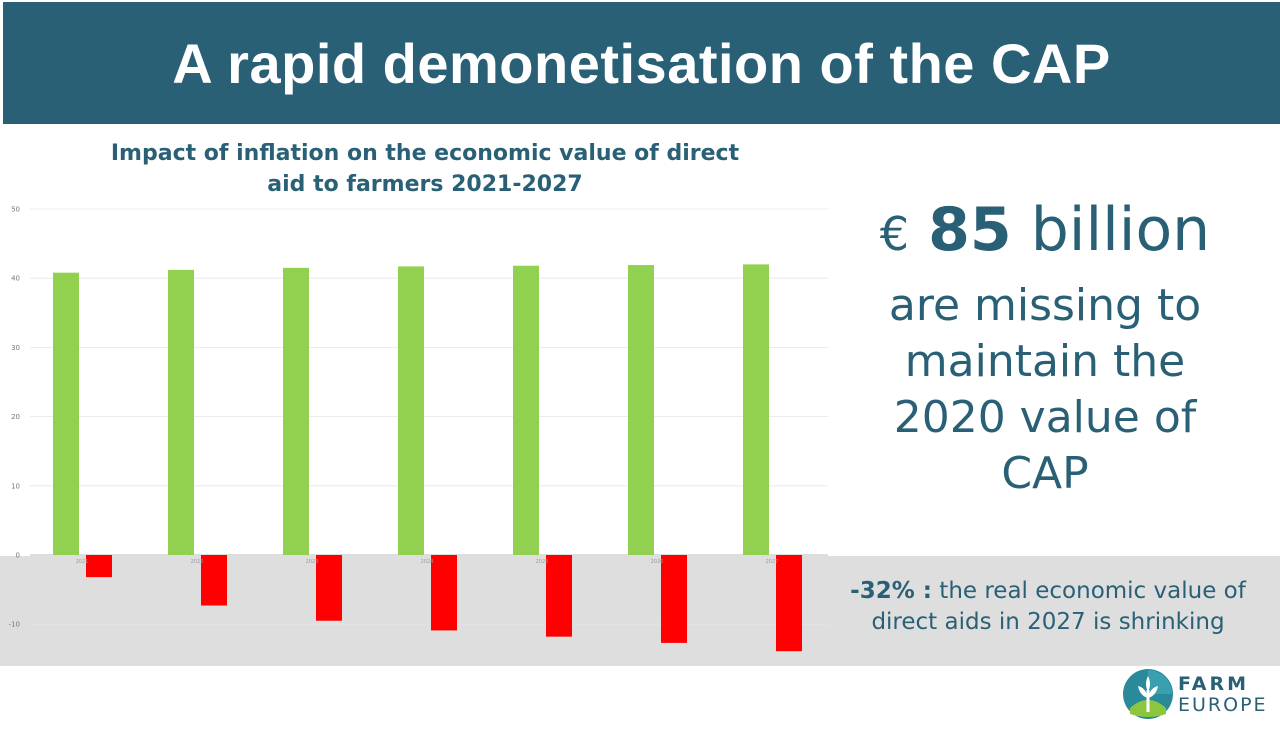 The height and width of the screenshot is (733, 1280). Describe the element at coordinates (1045, 473) in the screenshot. I see `stat-line: CAP` at that location.